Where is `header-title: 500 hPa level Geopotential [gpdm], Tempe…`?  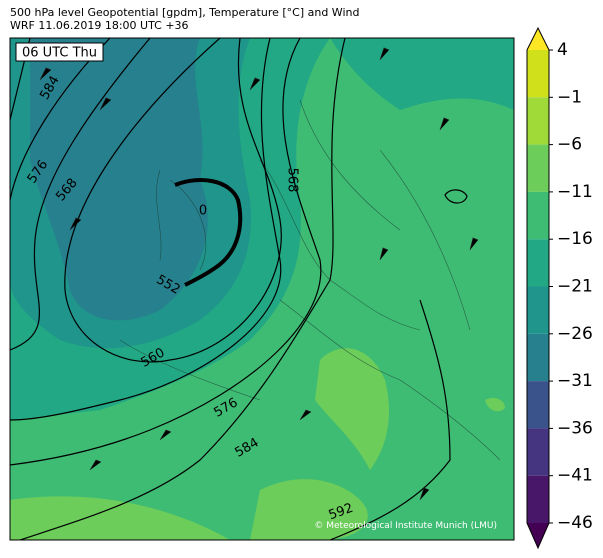 header-title: 500 hPa level Geopotential [gpdm], Tempe… is located at coordinates (184, 12).